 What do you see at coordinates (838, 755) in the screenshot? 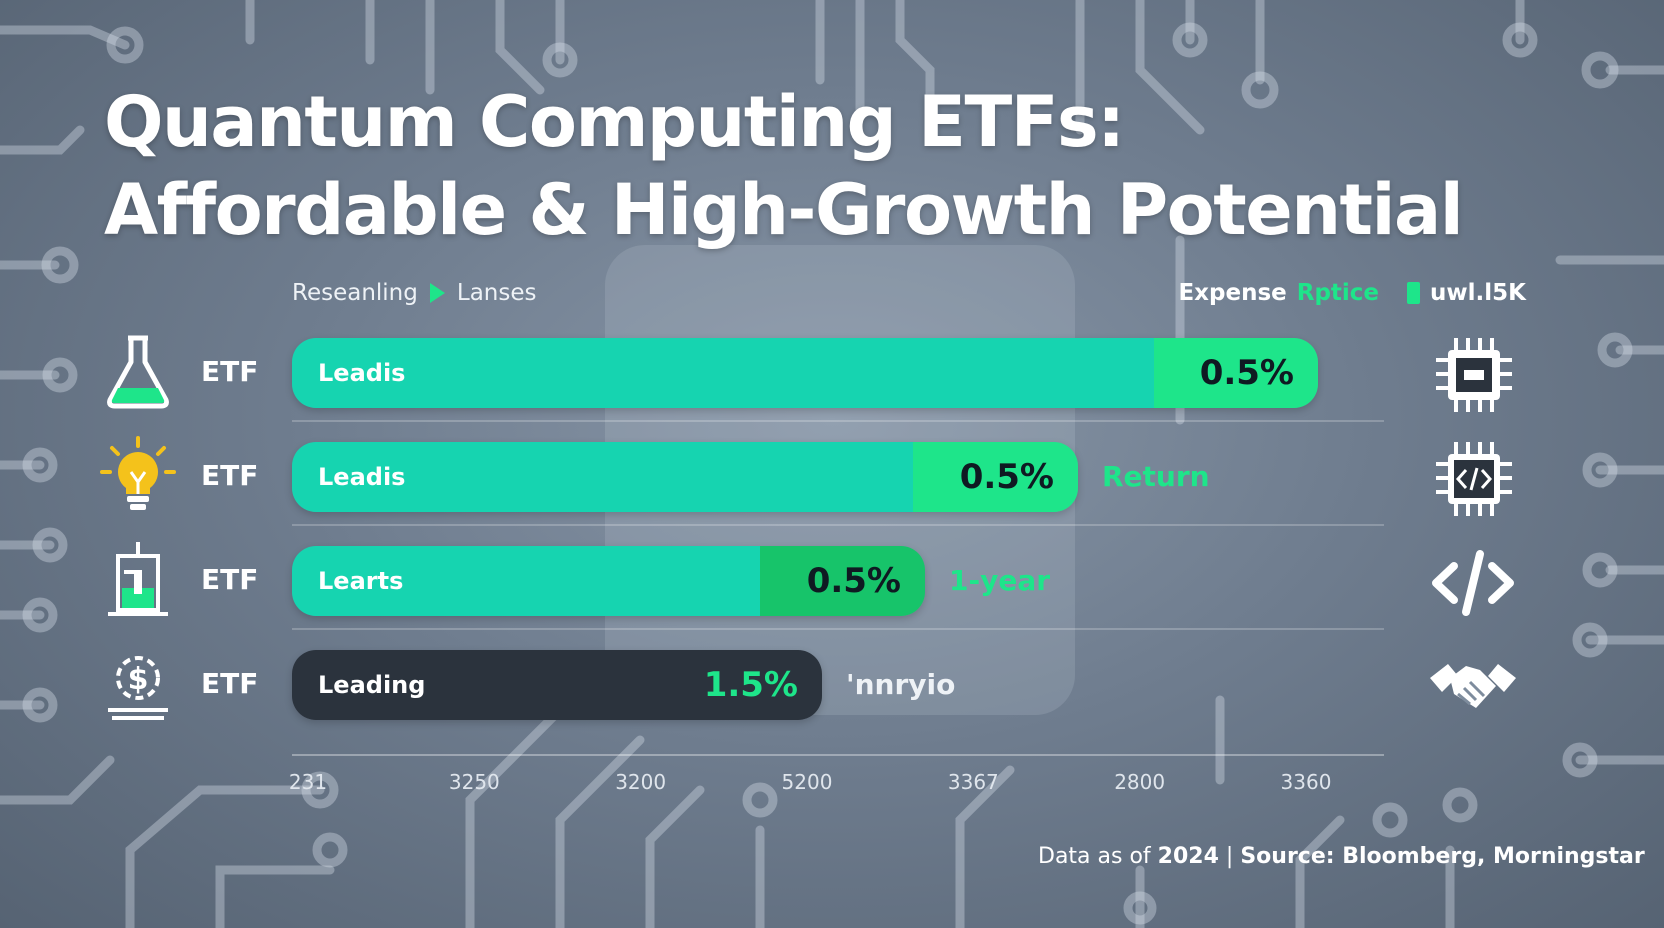
I see `x-axis-line` at bounding box center [838, 755].